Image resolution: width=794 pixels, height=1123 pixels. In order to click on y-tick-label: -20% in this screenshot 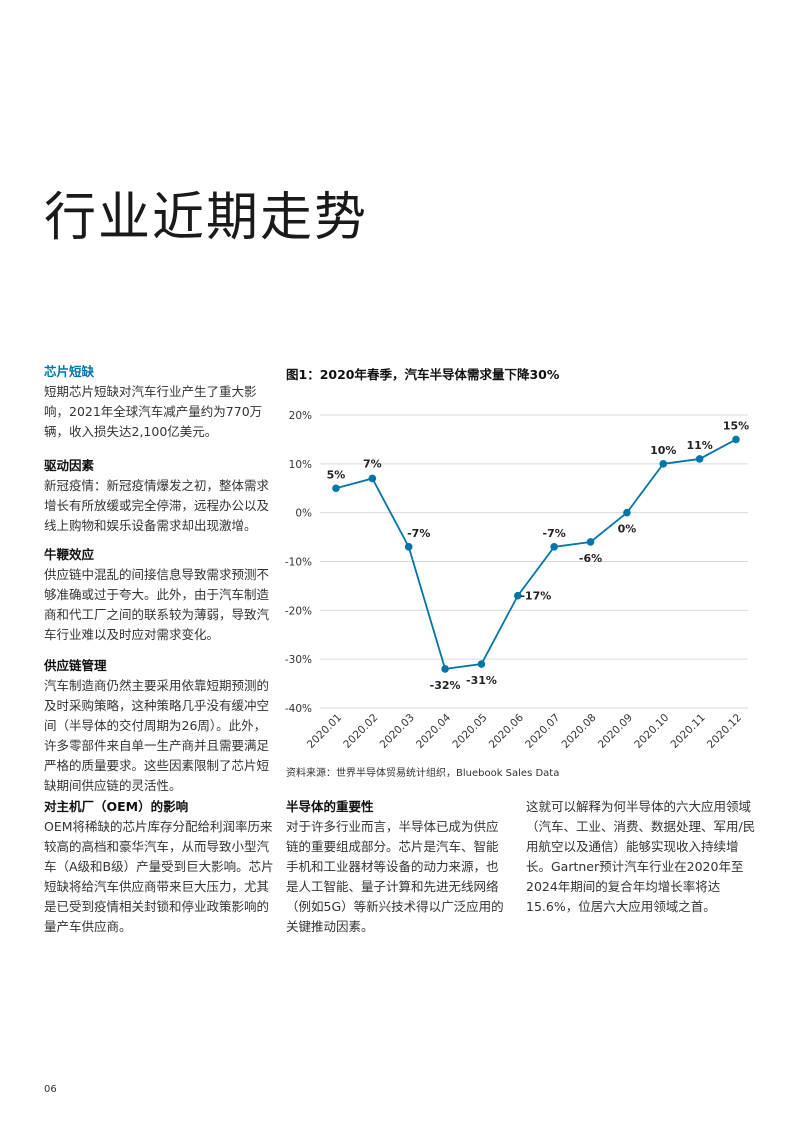, I will do `click(298, 611)`.